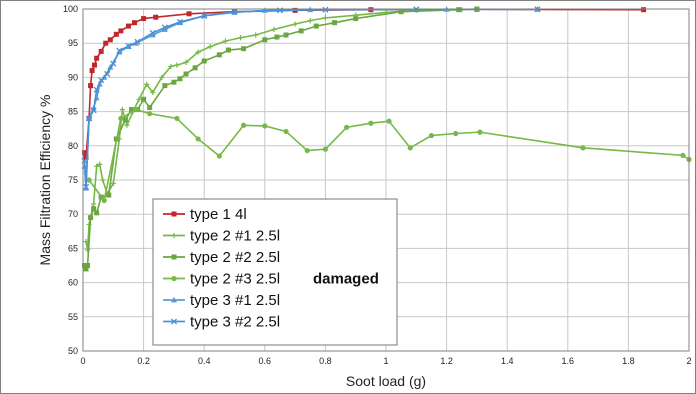  What do you see at coordinates (73, 77) in the screenshot?
I see `y-tick-label: 90` at bounding box center [73, 77].